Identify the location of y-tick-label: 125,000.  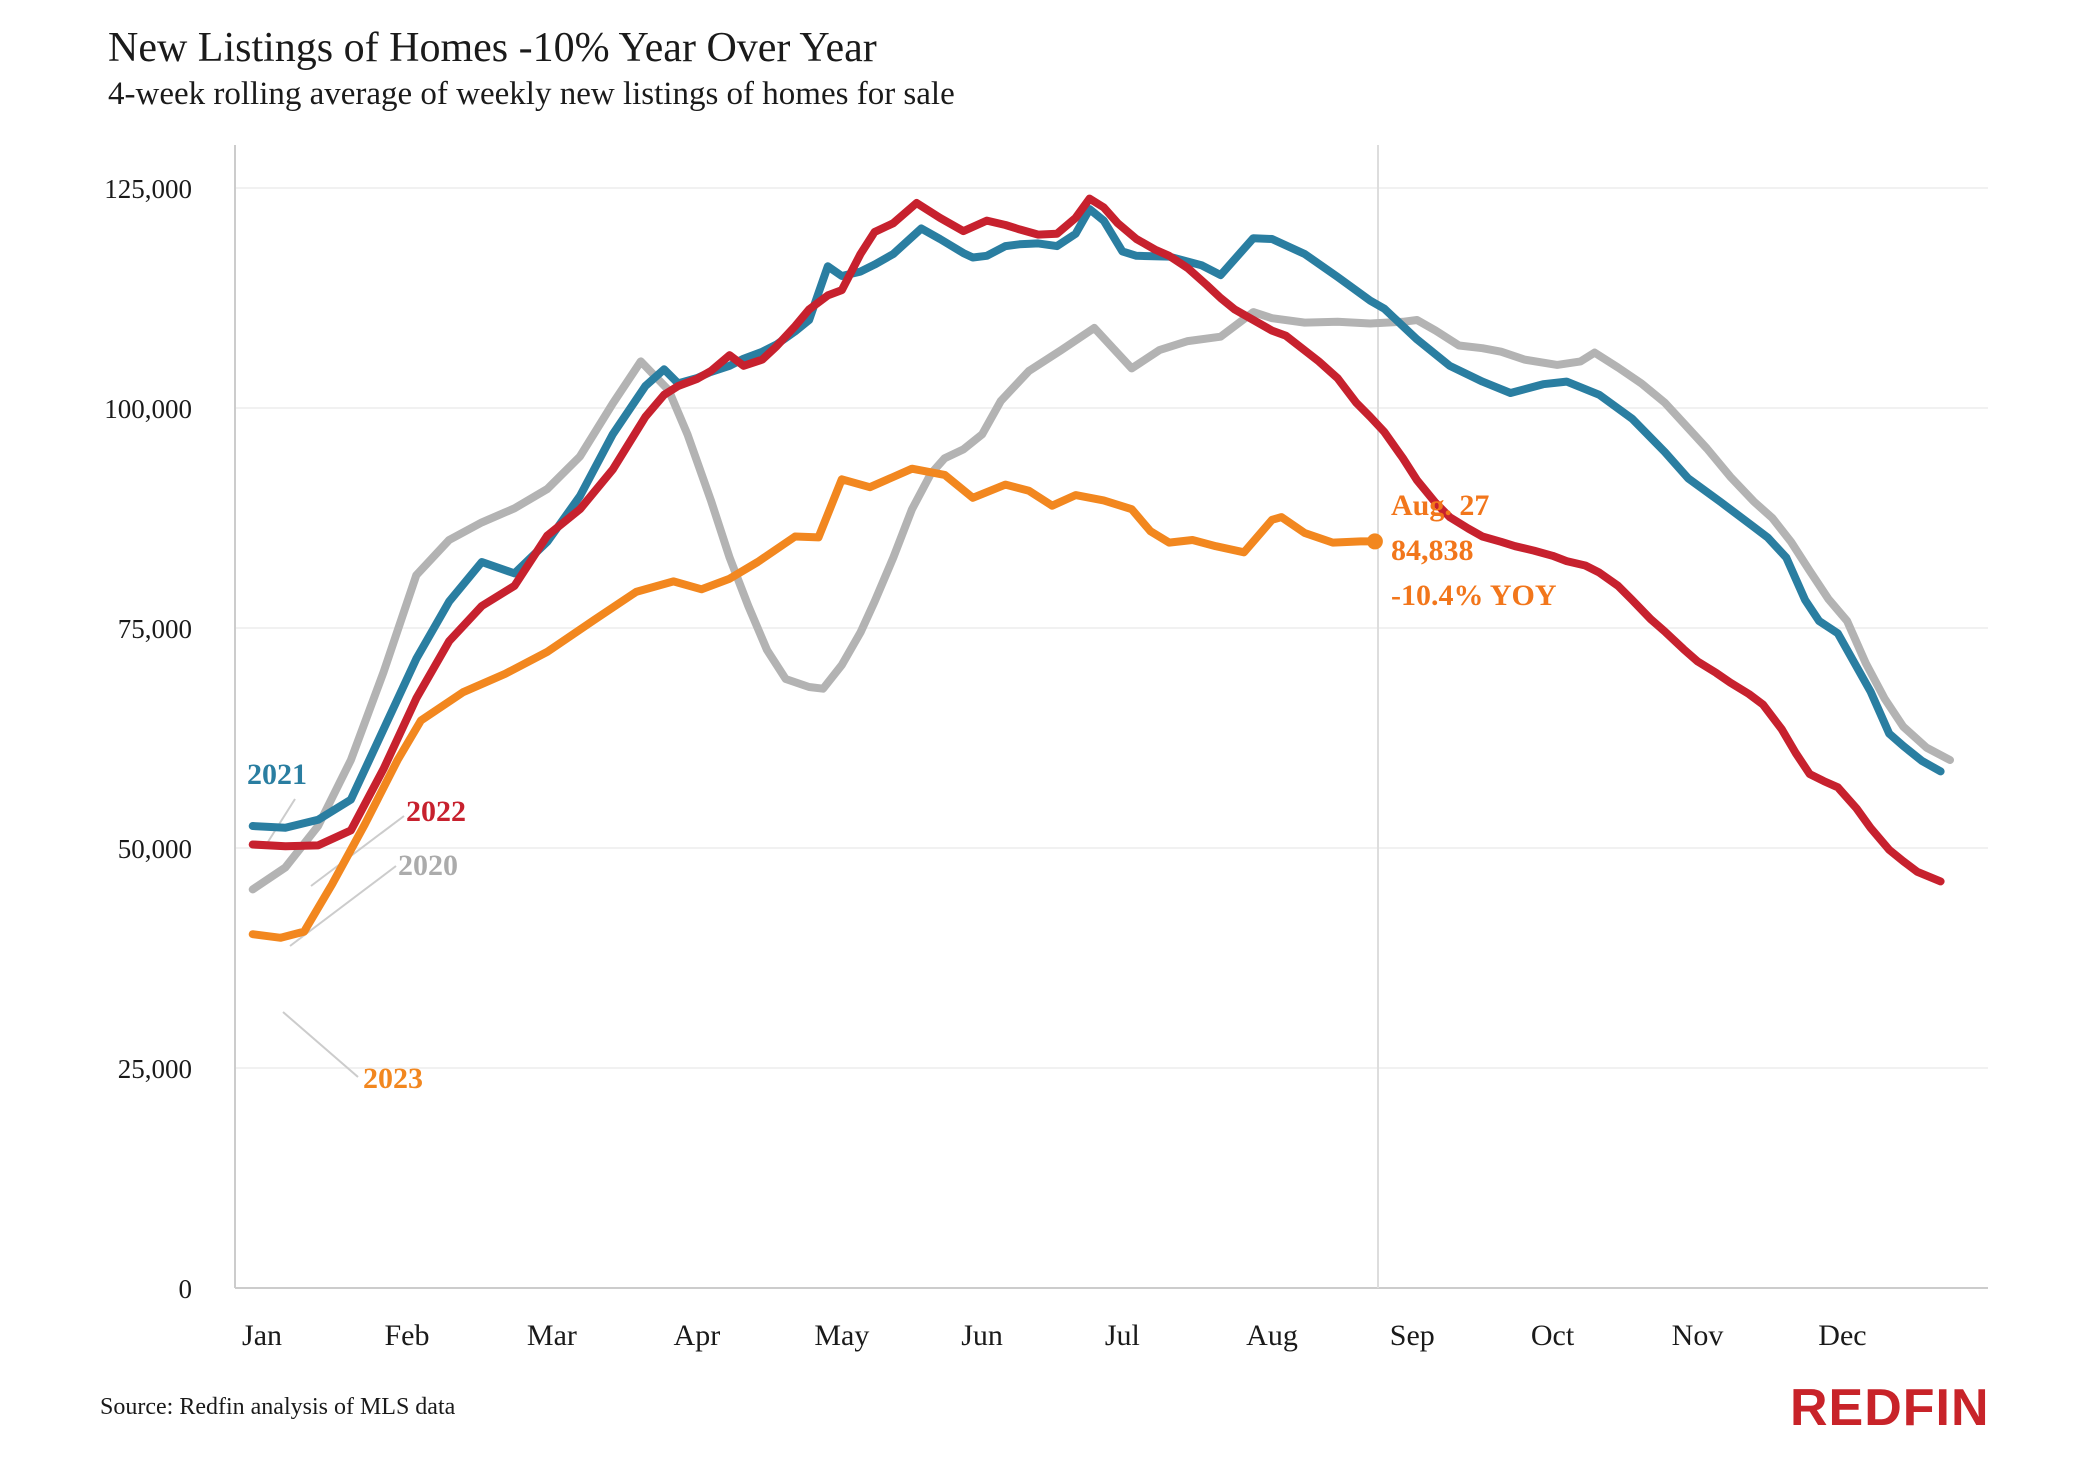
(148, 189).